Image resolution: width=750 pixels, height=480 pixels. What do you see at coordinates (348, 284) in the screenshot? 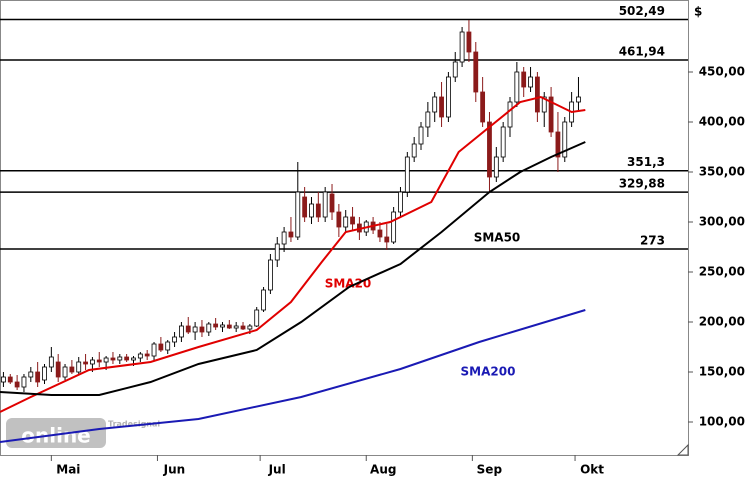
I see `sma-label: SMA20` at bounding box center [348, 284].